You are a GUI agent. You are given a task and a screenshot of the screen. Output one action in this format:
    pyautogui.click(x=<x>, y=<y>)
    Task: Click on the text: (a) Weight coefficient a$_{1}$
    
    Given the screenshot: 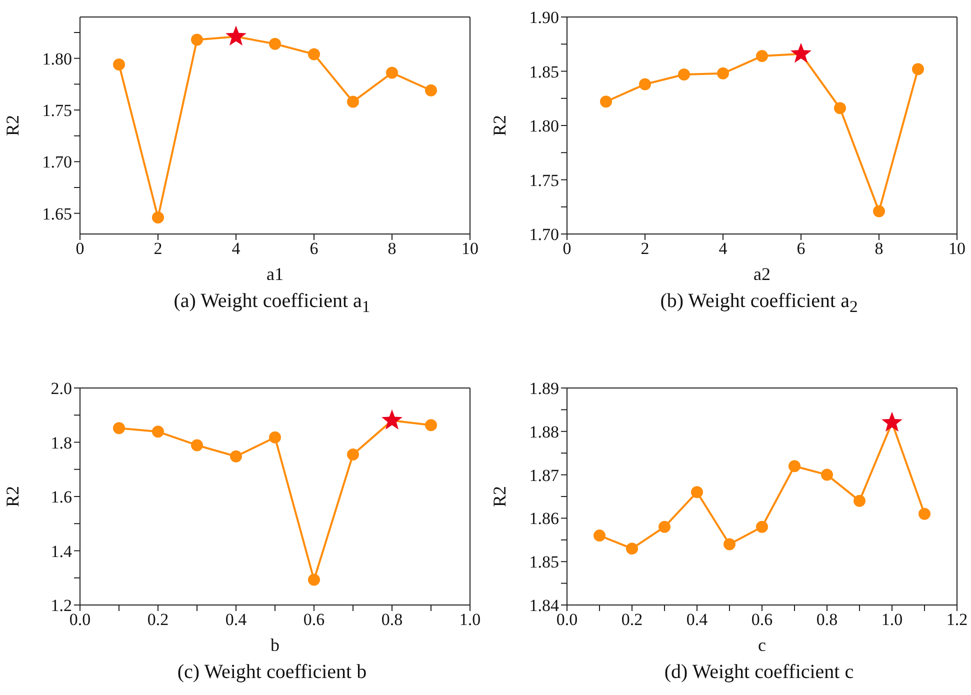 What is the action you would take?
    pyautogui.click(x=272, y=303)
    